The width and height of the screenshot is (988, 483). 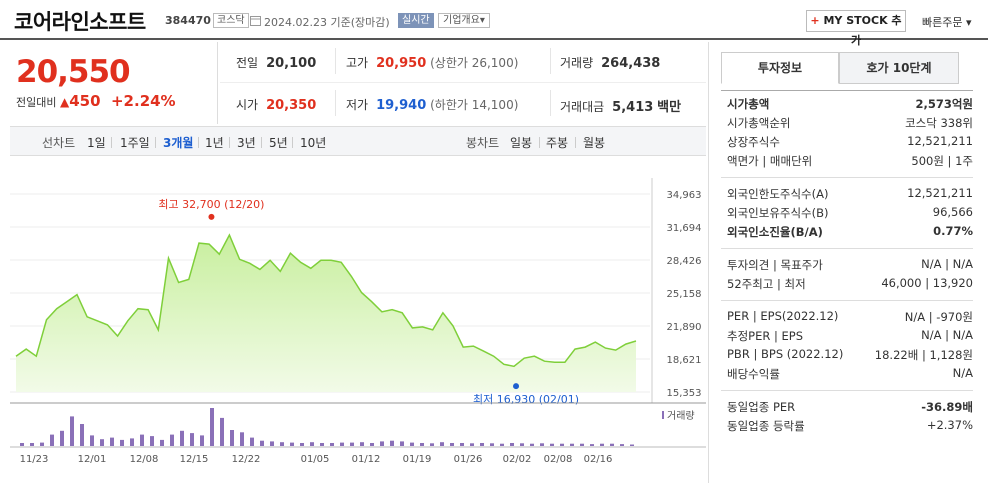 I want to click on info-key: PER | EPS(2022.12), so click(x=783, y=316).